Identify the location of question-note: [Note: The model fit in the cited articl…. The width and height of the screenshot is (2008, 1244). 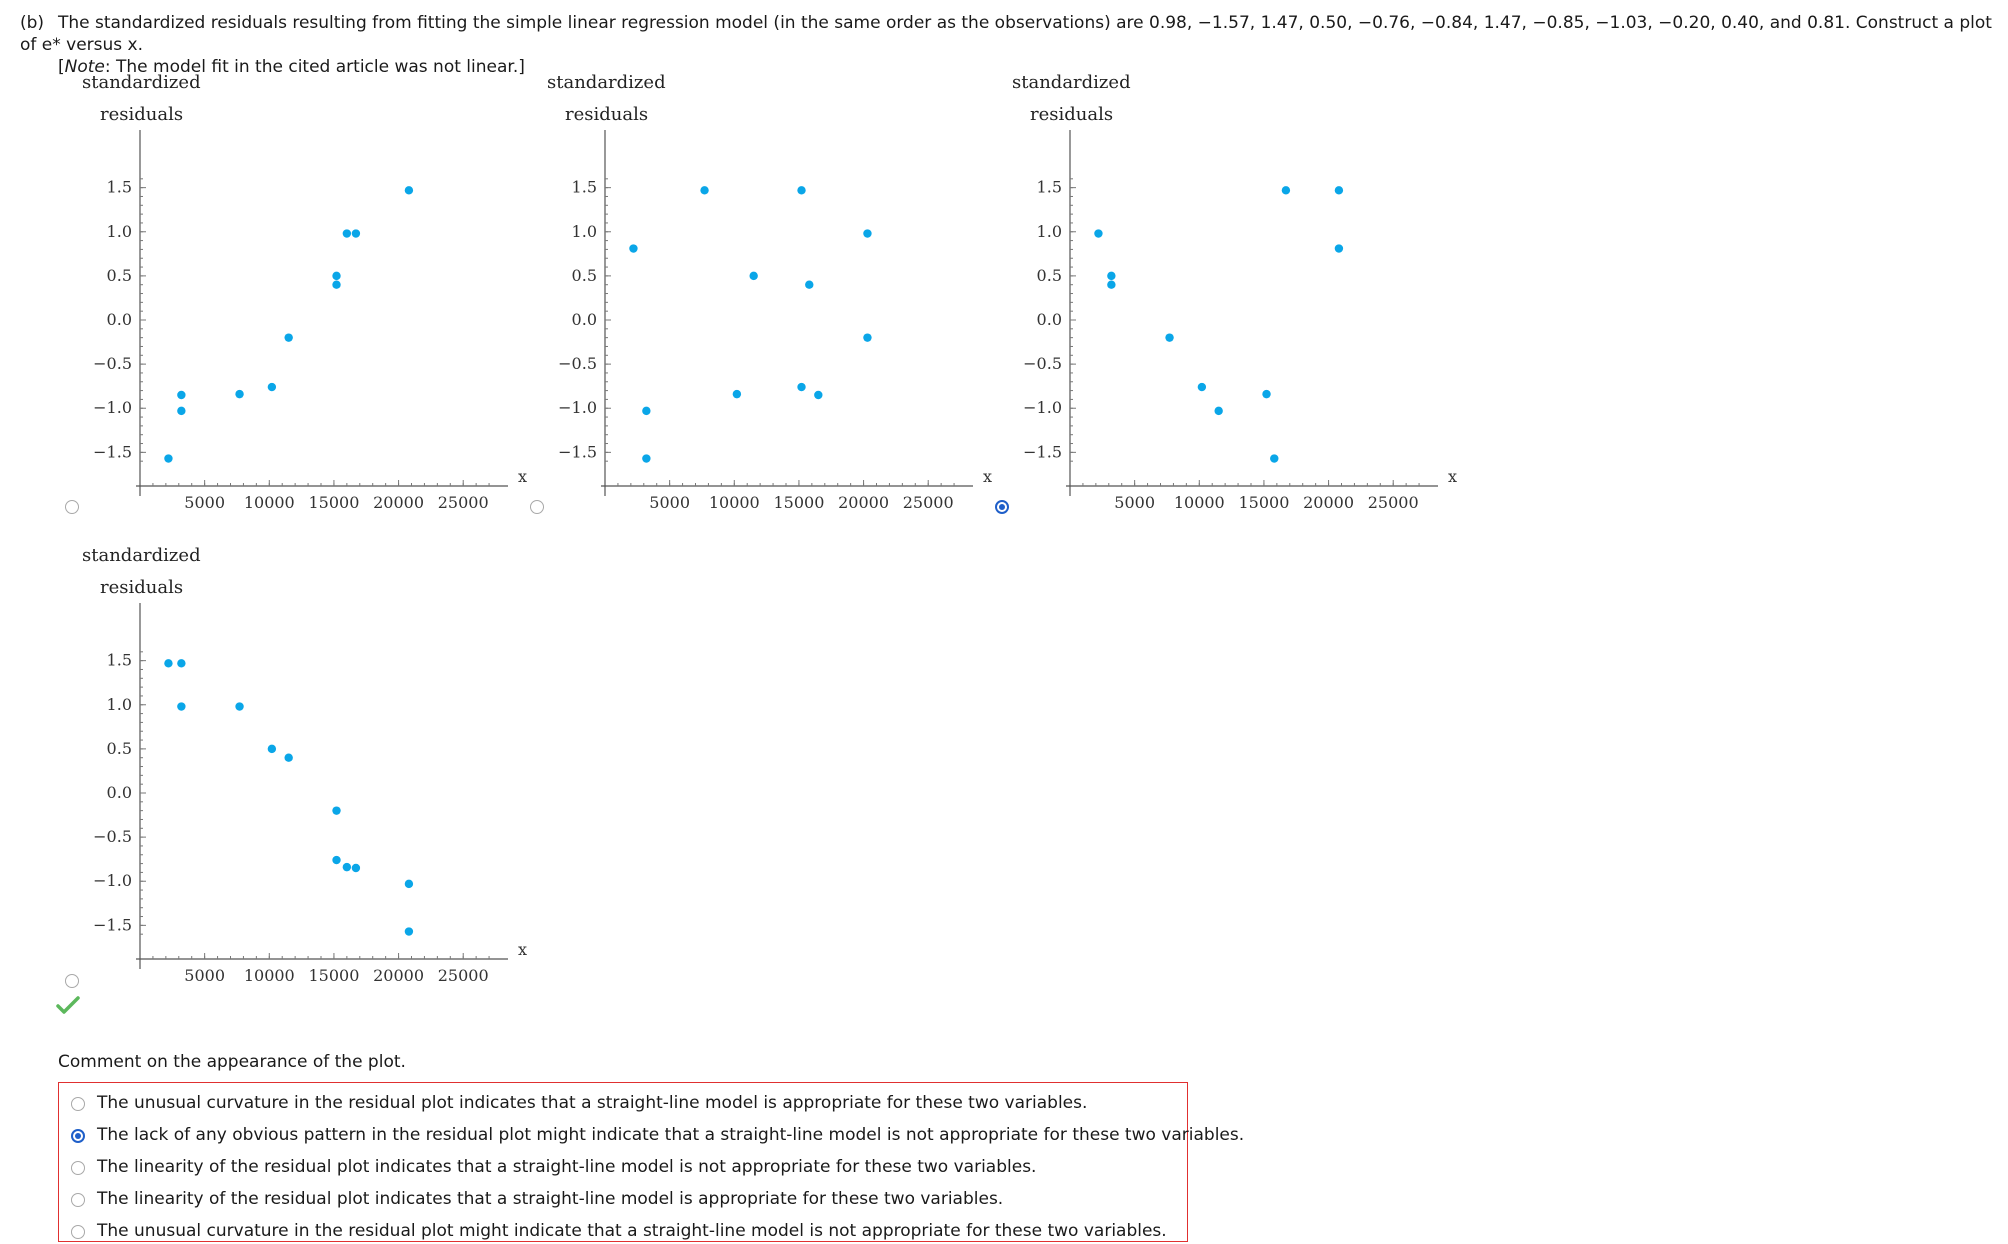
(1010, 67).